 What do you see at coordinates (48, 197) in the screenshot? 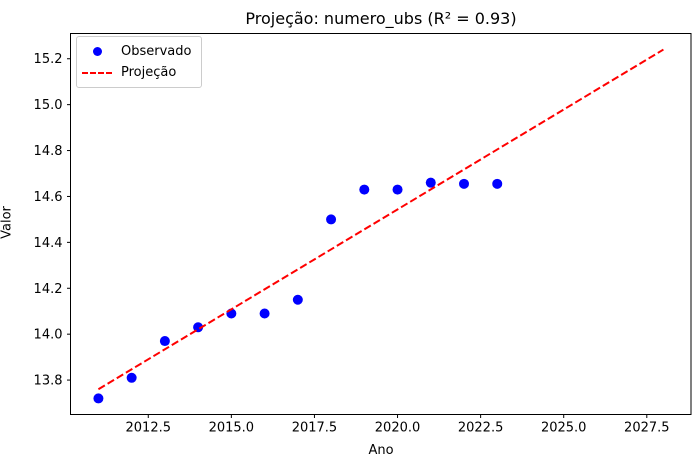
I see `y-tick-label: 14.6` at bounding box center [48, 197].